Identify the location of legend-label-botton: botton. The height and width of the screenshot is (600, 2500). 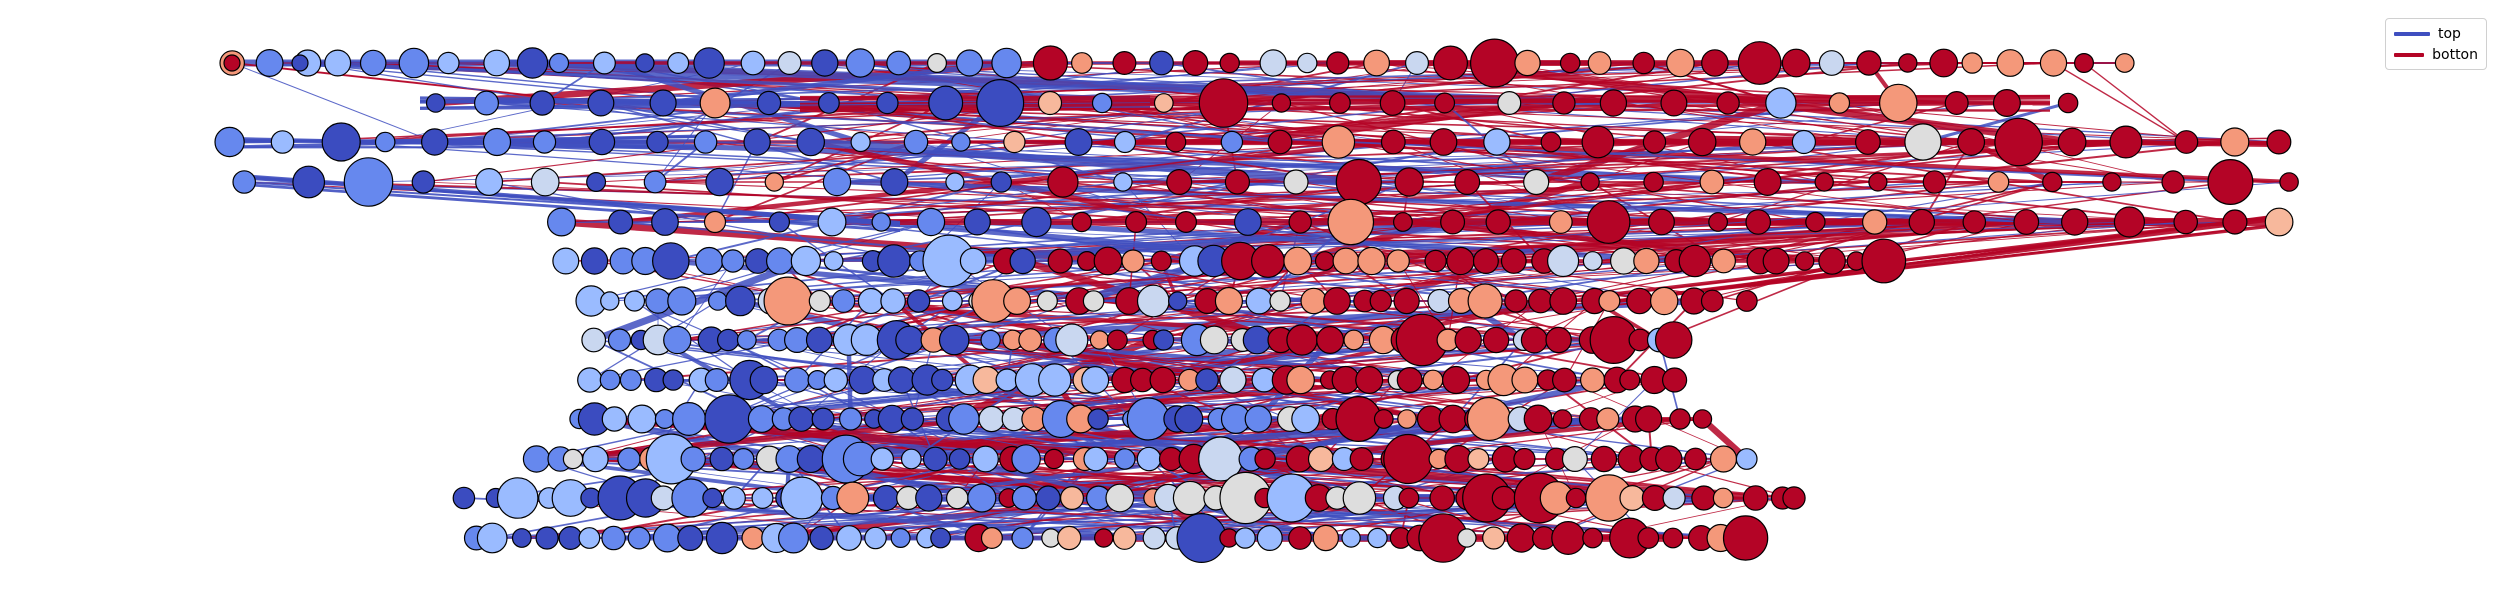
(2455, 54).